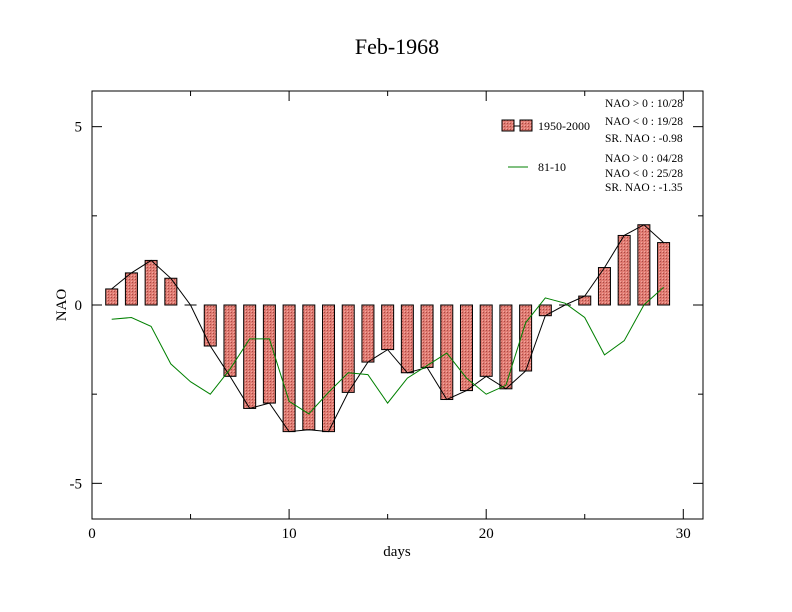  What do you see at coordinates (644, 122) in the screenshot?
I see `stat-bars-neg: NAO < 0 : 19/28` at bounding box center [644, 122].